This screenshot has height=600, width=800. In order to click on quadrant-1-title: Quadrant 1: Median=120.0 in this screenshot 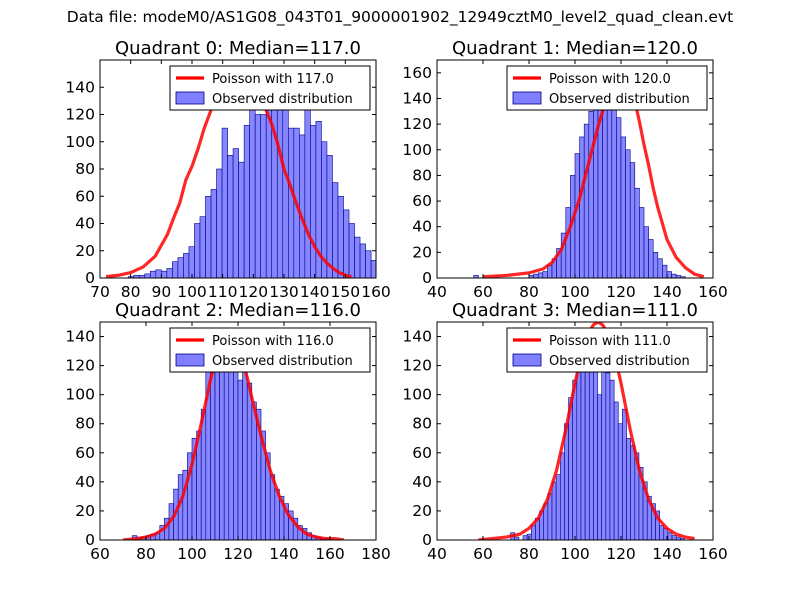, I will do `click(575, 48)`.